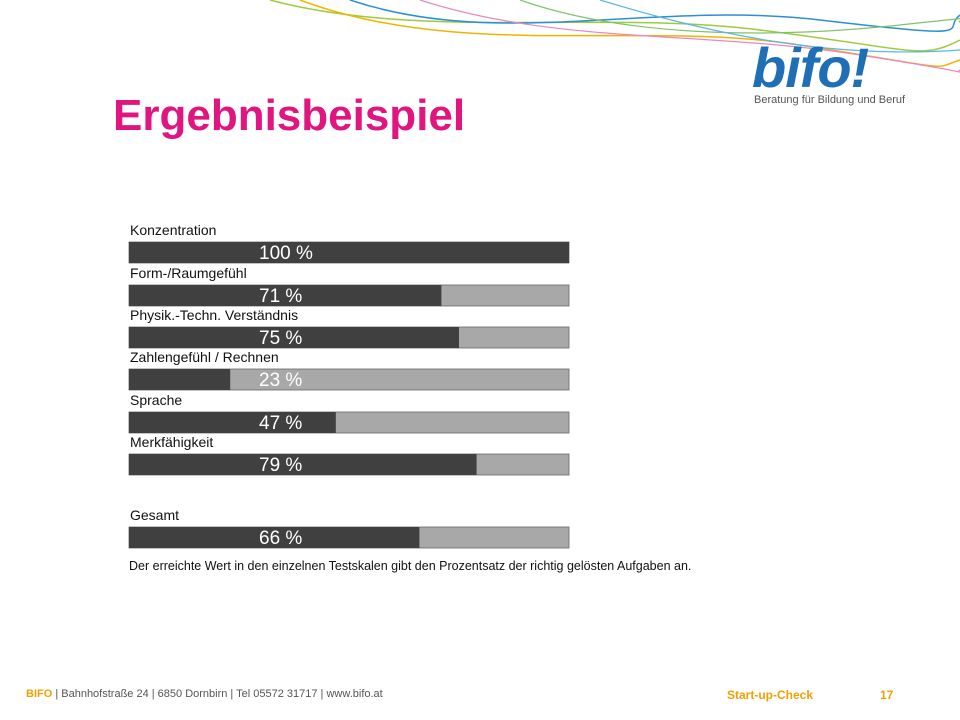 This screenshot has width=960, height=720. I want to click on bar-value-label: 100 %, so click(286, 253).